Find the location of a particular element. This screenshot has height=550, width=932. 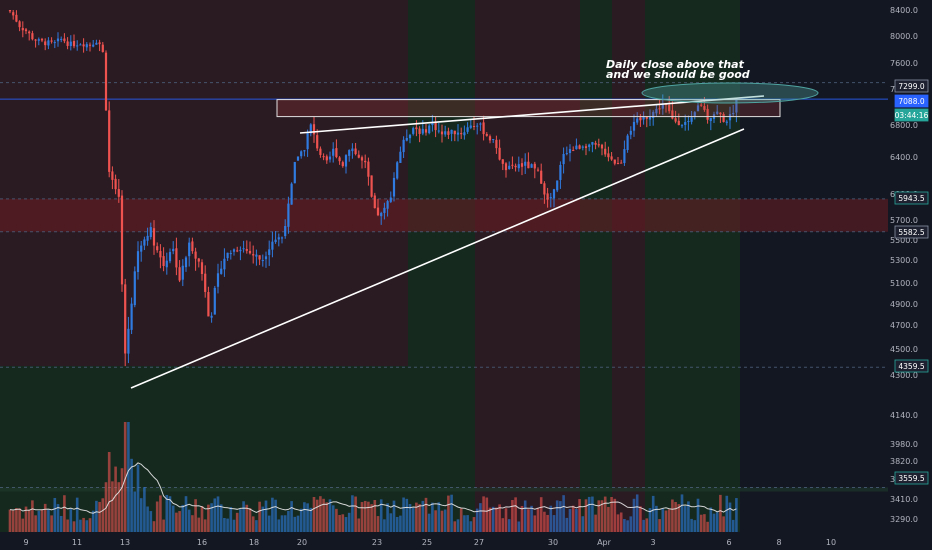

x-axis: 9 11 13 16 18 20 23 25 27 30 Apr 3 6 8 10 is located at coordinates (429, 542).